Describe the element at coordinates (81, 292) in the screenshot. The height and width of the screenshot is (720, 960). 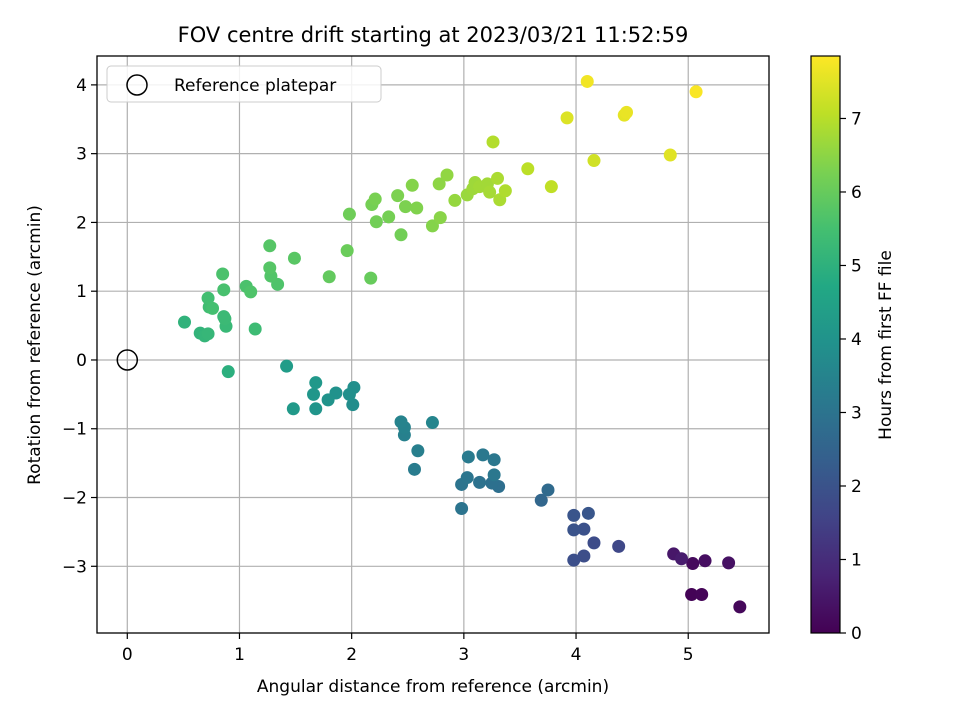
I see `y-tick-label: 1` at that location.